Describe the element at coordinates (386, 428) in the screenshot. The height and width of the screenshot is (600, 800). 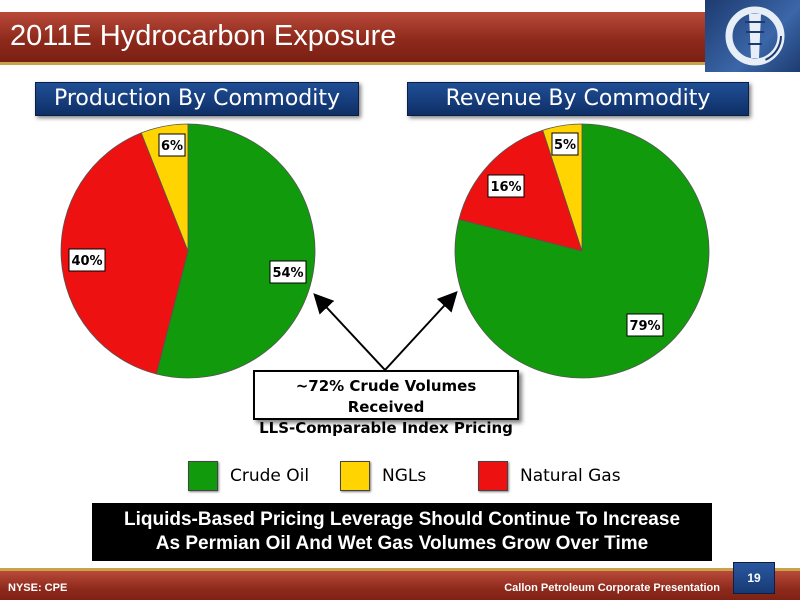
I see `callout-line-2: LLS-Comparable Index Pricing` at that location.